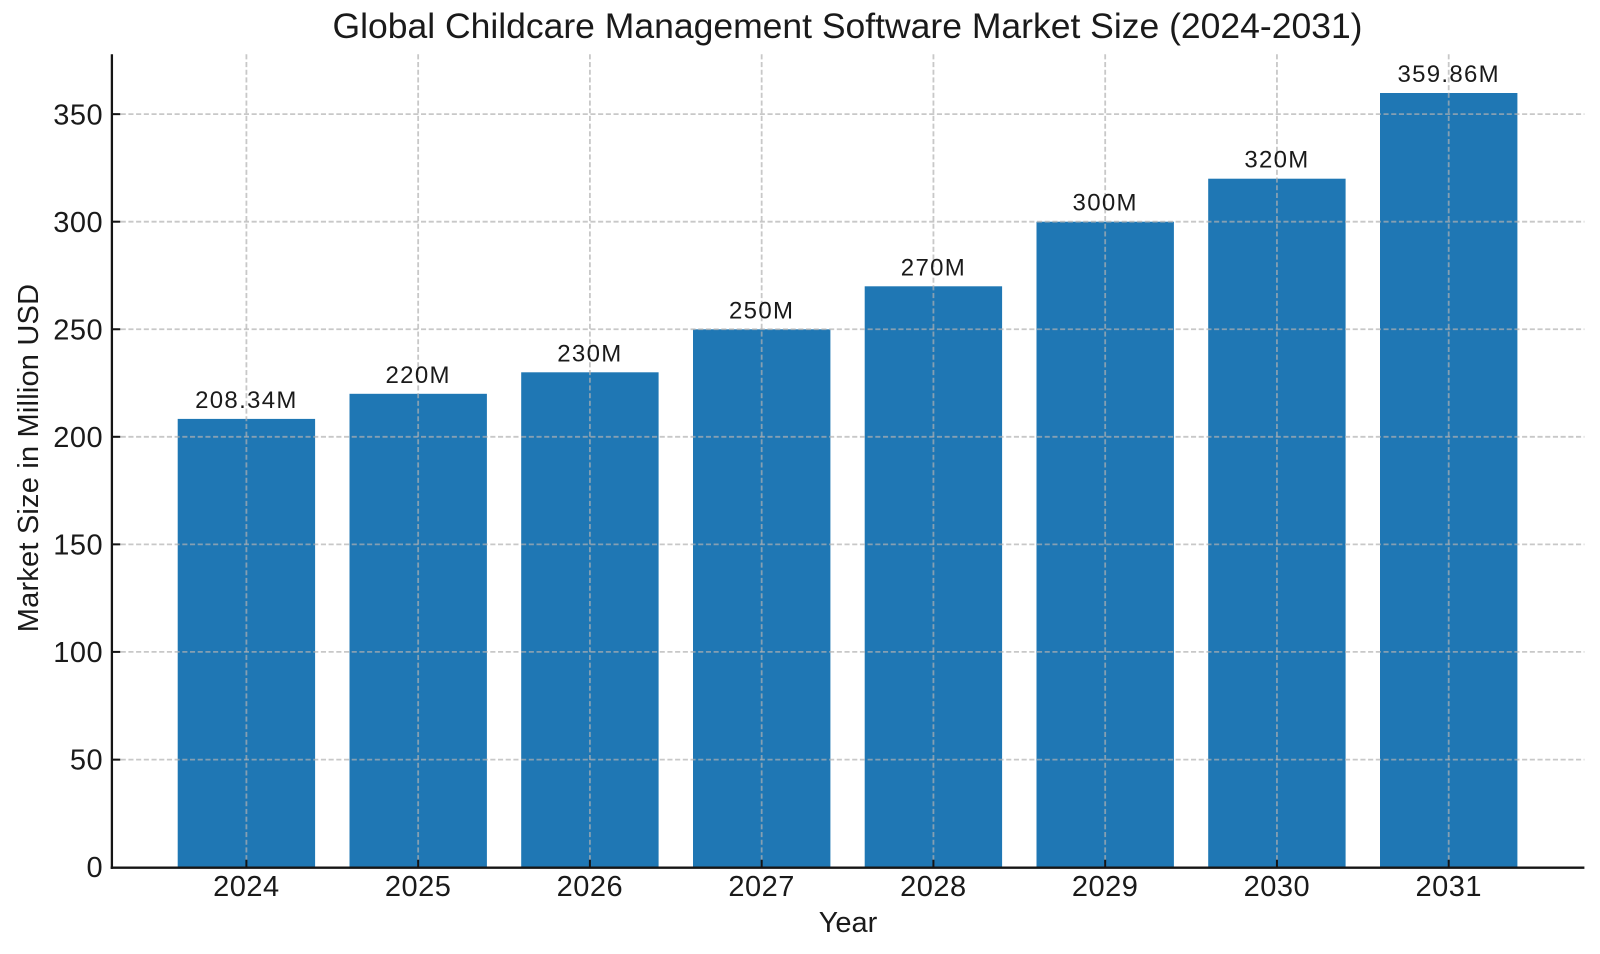  I want to click on svg-text: 2026, so click(590, 887).